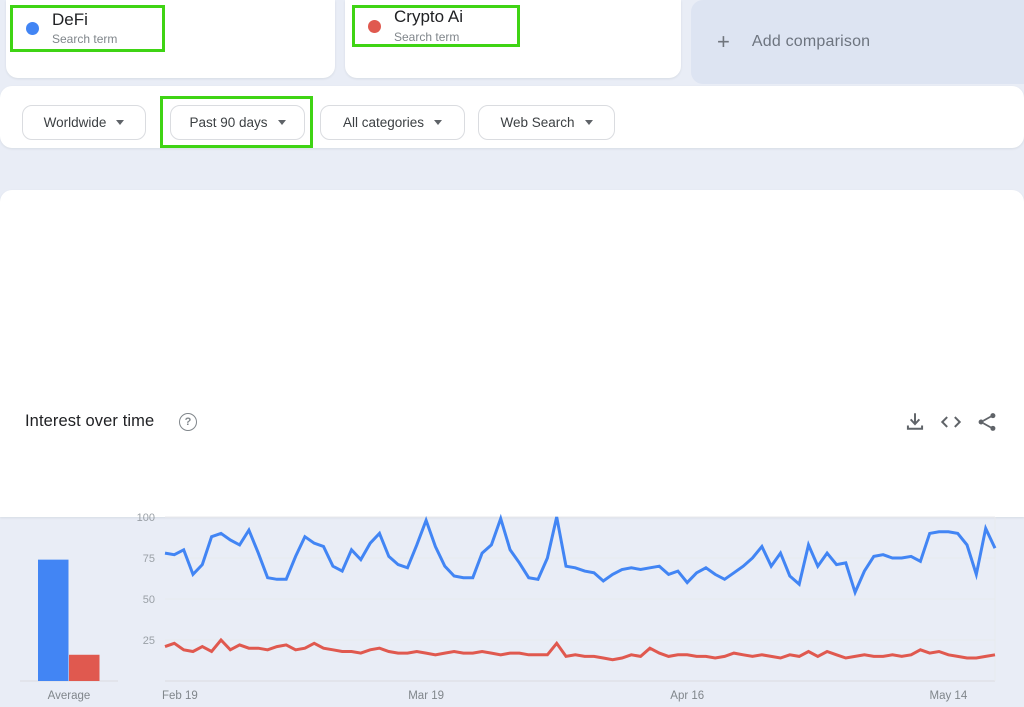  What do you see at coordinates (951, 422) in the screenshot?
I see `embed-icon` at bounding box center [951, 422].